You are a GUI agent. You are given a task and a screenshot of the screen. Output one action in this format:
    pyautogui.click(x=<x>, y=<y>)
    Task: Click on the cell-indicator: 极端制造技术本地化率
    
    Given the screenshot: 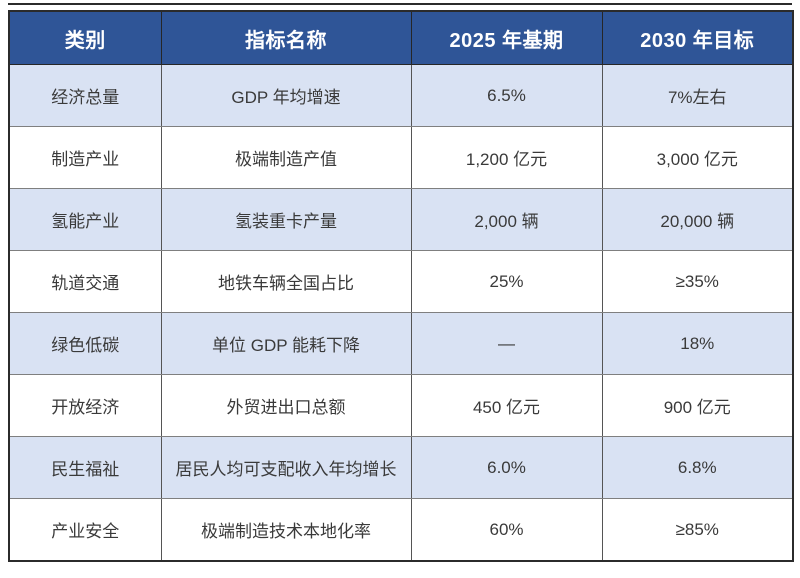 What is the action you would take?
    pyautogui.click(x=286, y=530)
    